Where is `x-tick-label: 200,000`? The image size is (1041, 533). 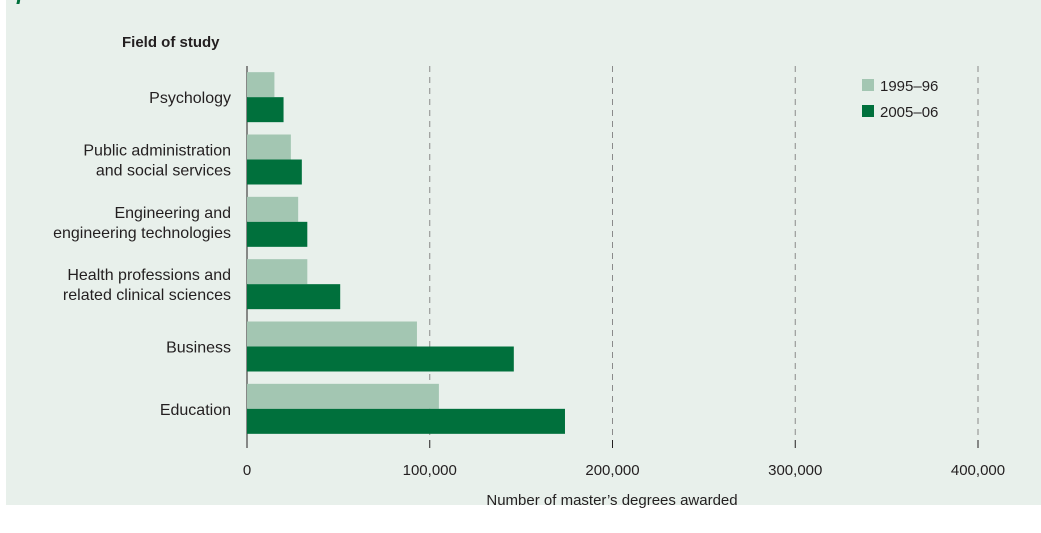 x-tick-label: 200,000 is located at coordinates (612, 470).